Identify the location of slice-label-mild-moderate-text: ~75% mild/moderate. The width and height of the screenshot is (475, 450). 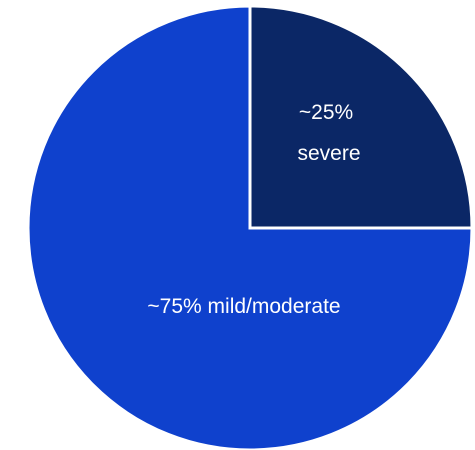
(243, 306).